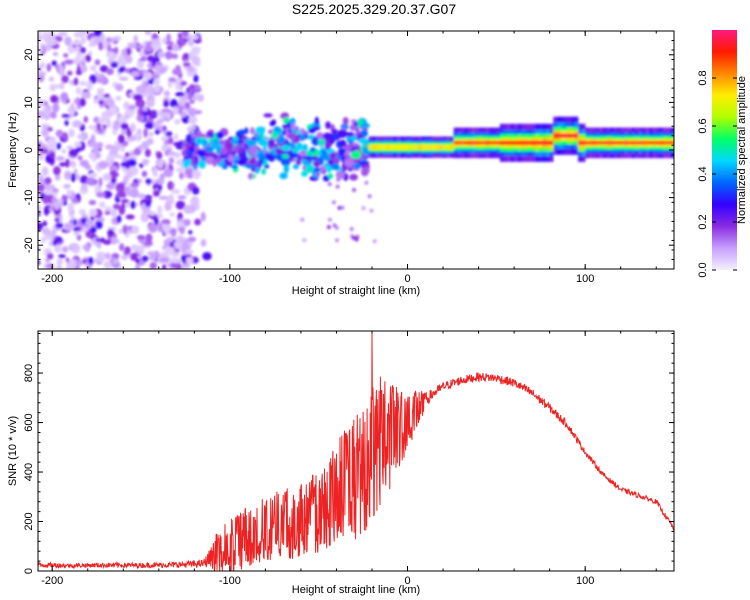 Image resolution: width=750 pixels, height=600 pixels. What do you see at coordinates (13, 451) in the screenshot?
I see `snr-y-label: SNR (10 * v/v)` at bounding box center [13, 451].